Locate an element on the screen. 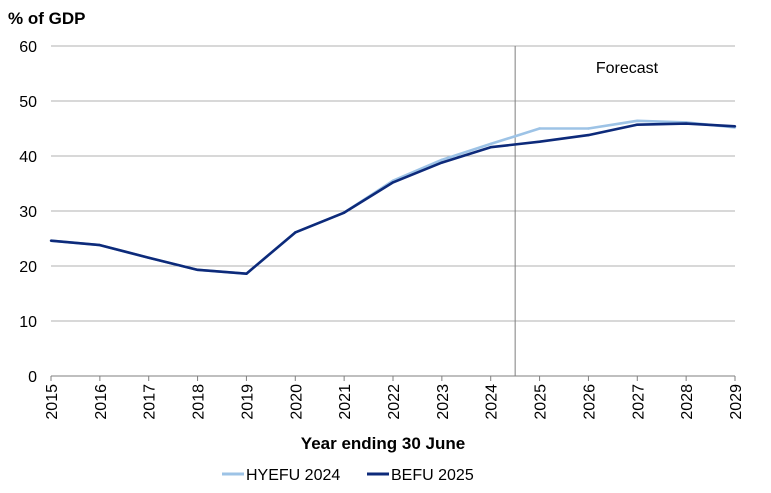 This screenshot has height=493, width=771. x-tick-label: 2020 is located at coordinates (296, 402).